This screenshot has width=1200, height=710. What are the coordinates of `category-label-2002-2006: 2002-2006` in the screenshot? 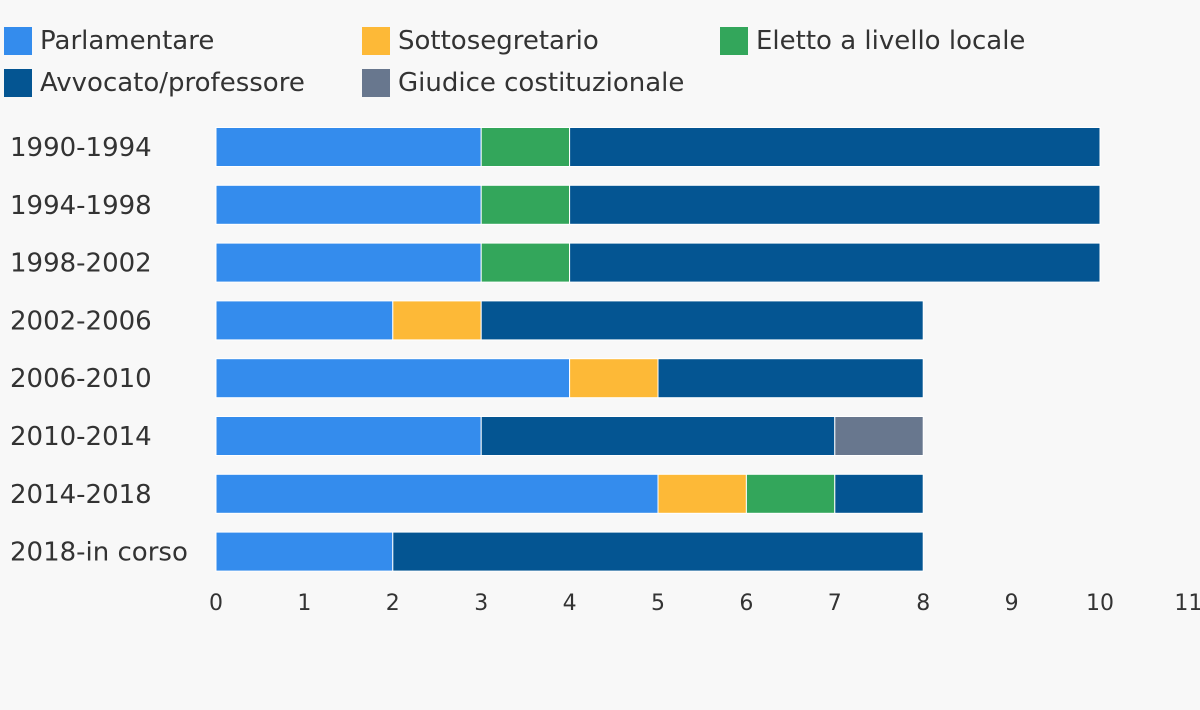 It's located at (81, 321).